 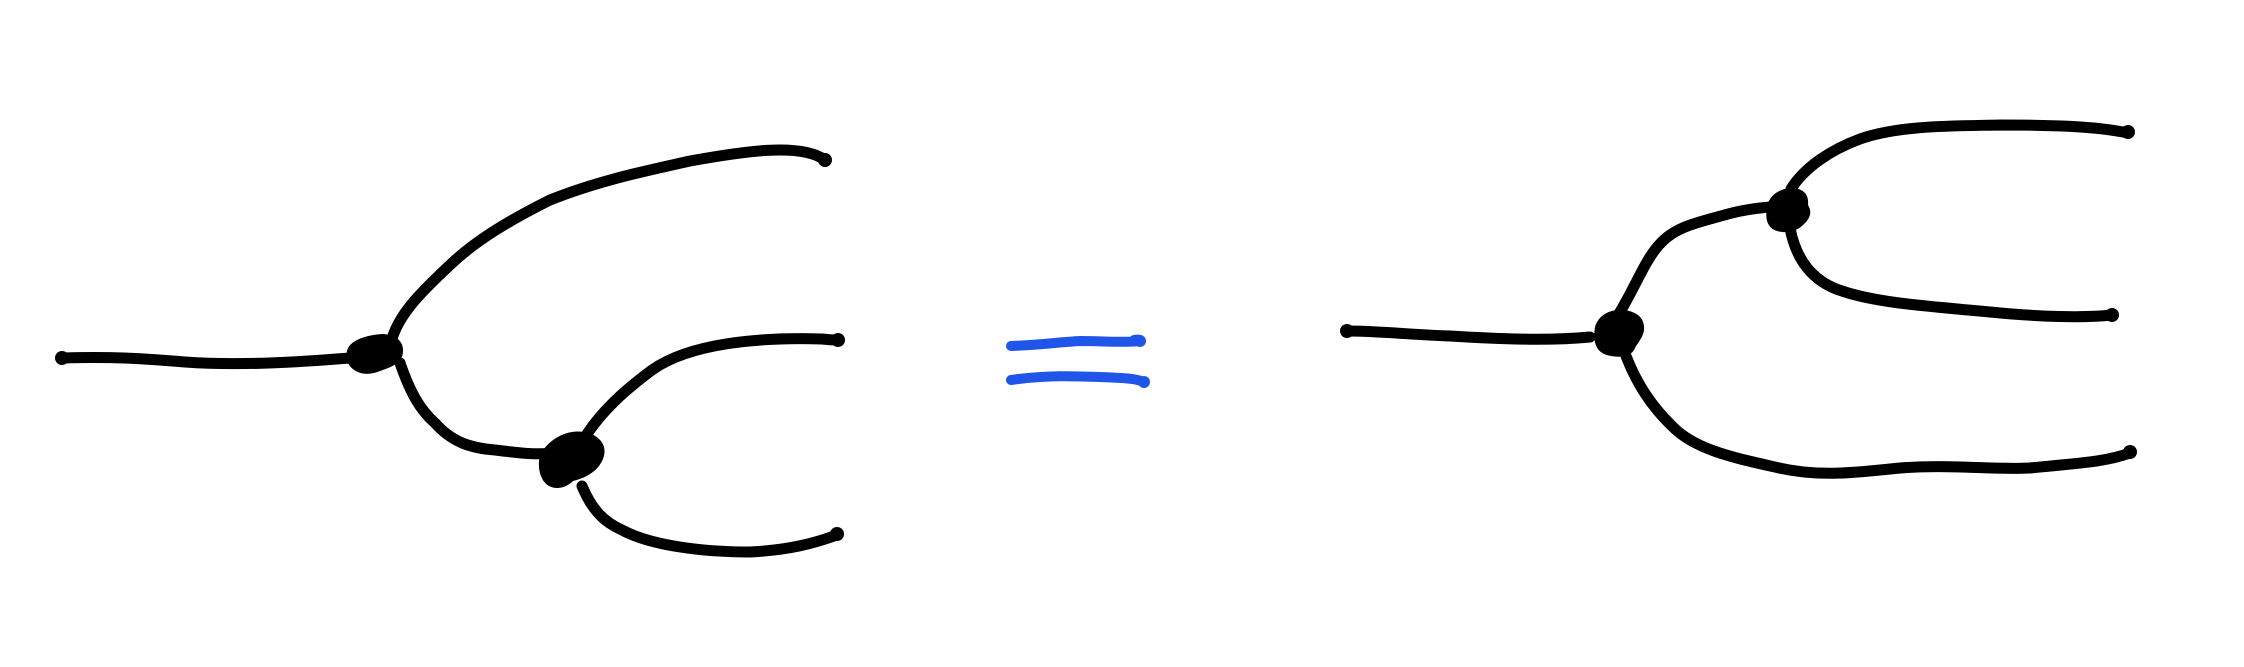 I want to click on right-tree-upper-leaf-edge, so click(x=1959, y=157).